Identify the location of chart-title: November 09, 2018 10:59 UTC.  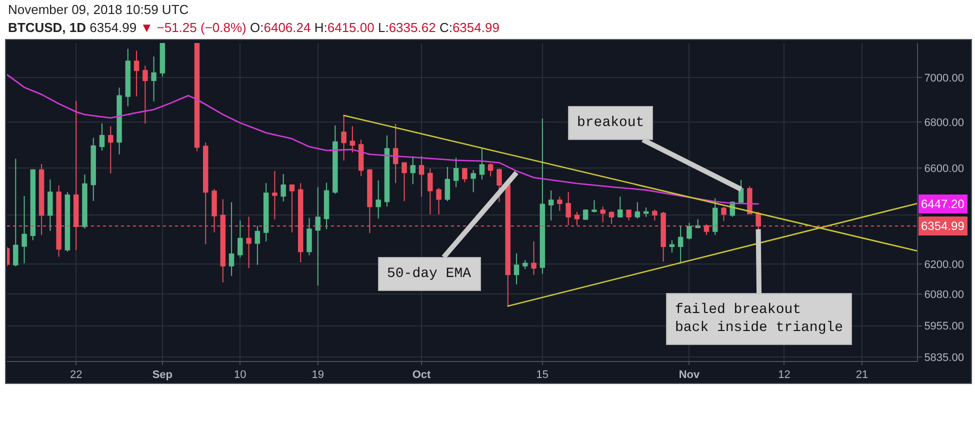
(99, 9).